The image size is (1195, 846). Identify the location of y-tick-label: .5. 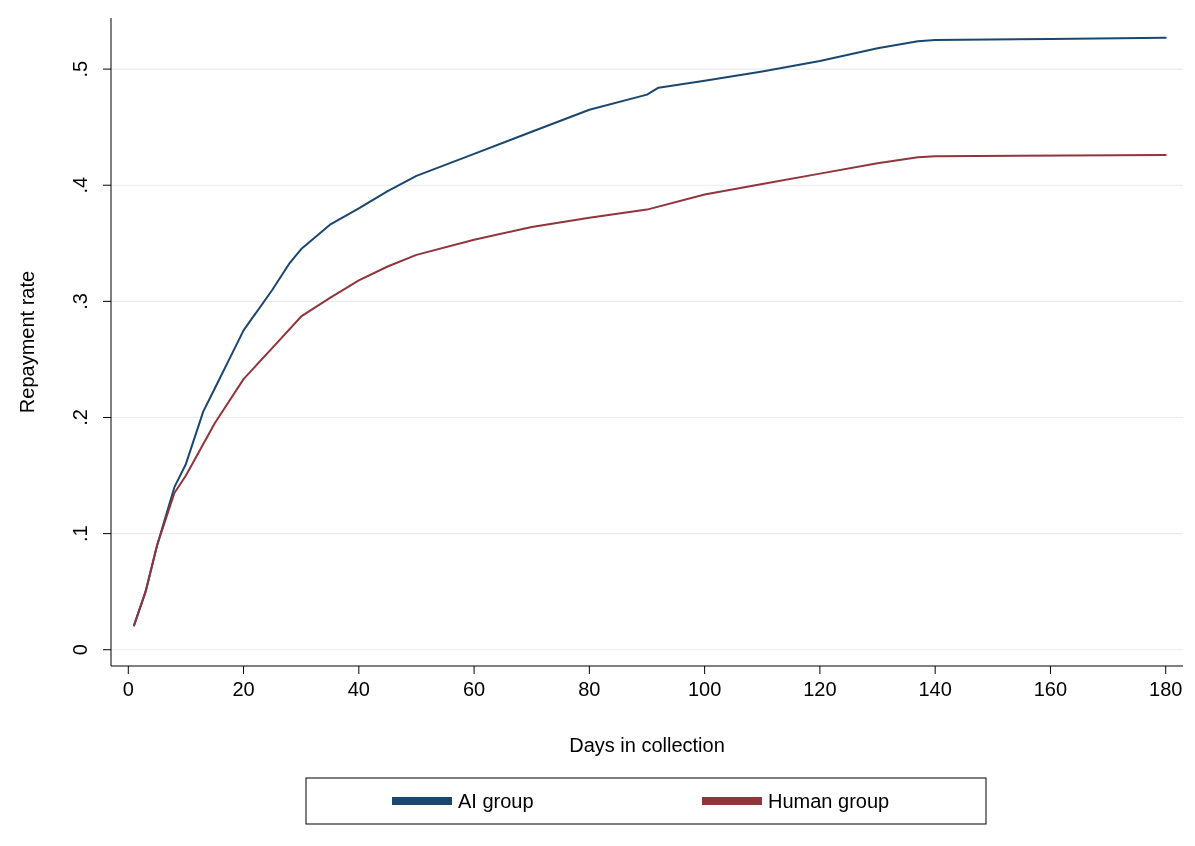
(80, 69).